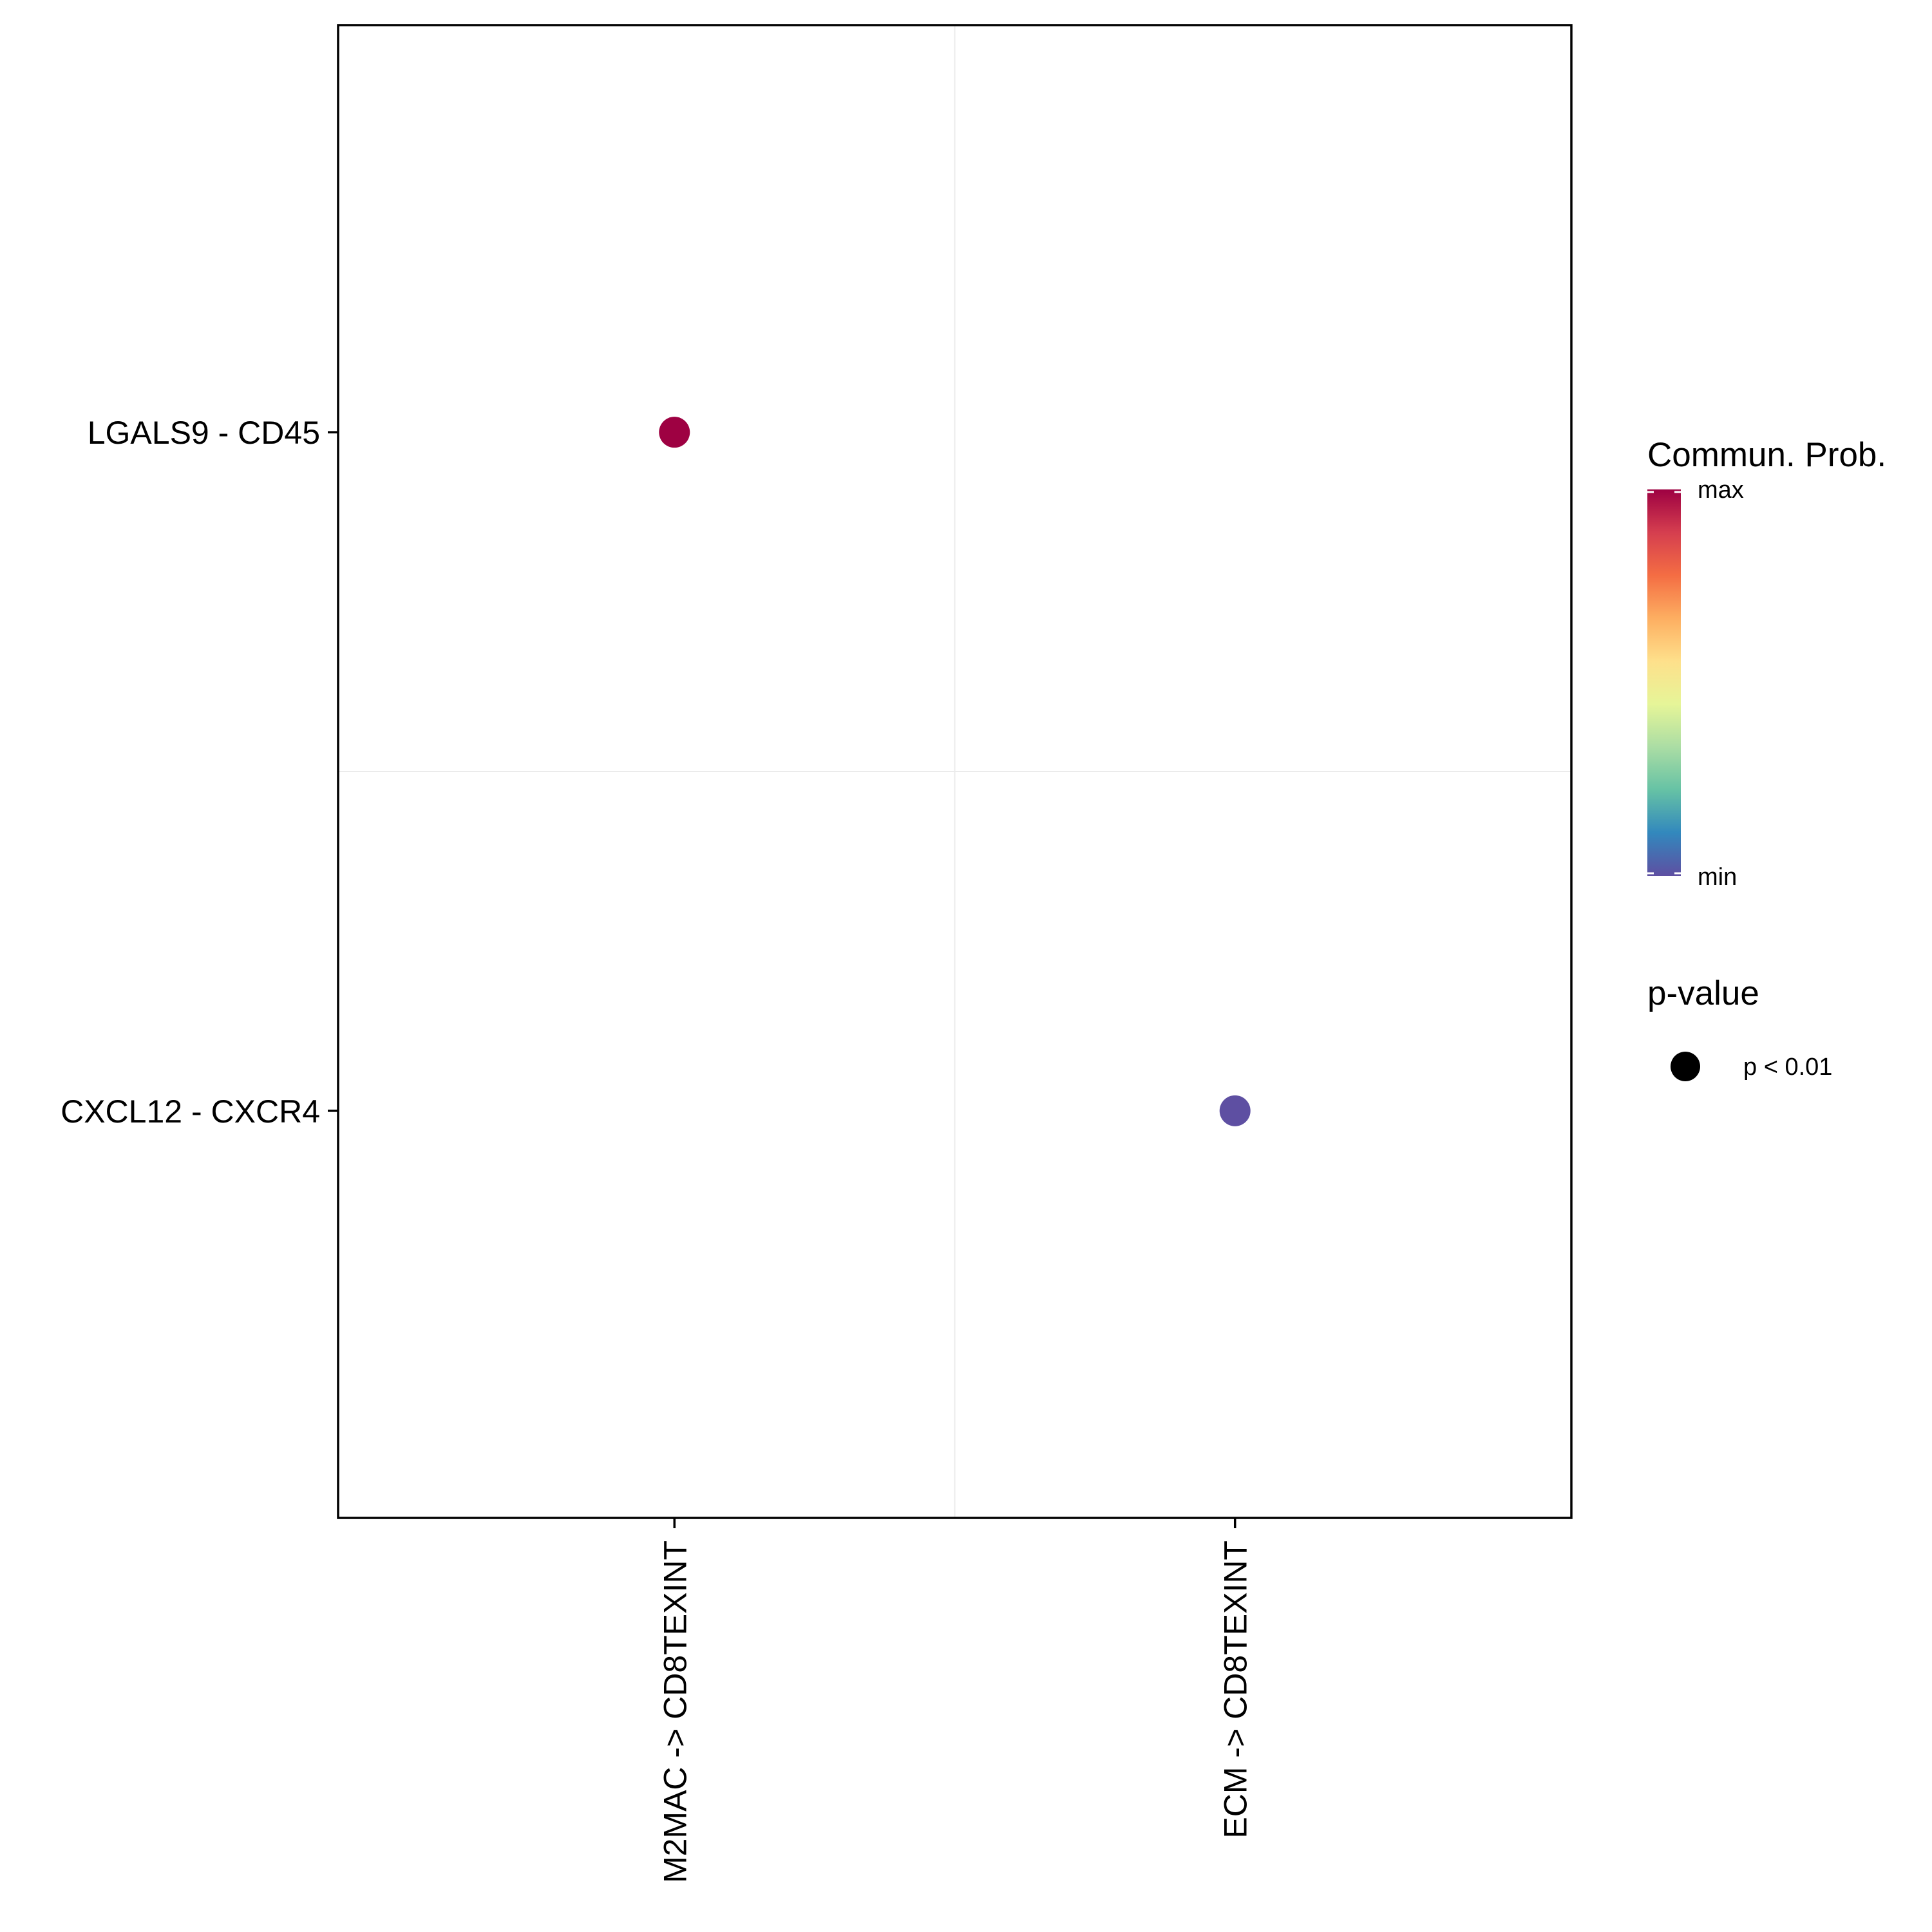  I want to click on x-tick-label: M2MAC -> CD8TEXINT, so click(675, 1711).